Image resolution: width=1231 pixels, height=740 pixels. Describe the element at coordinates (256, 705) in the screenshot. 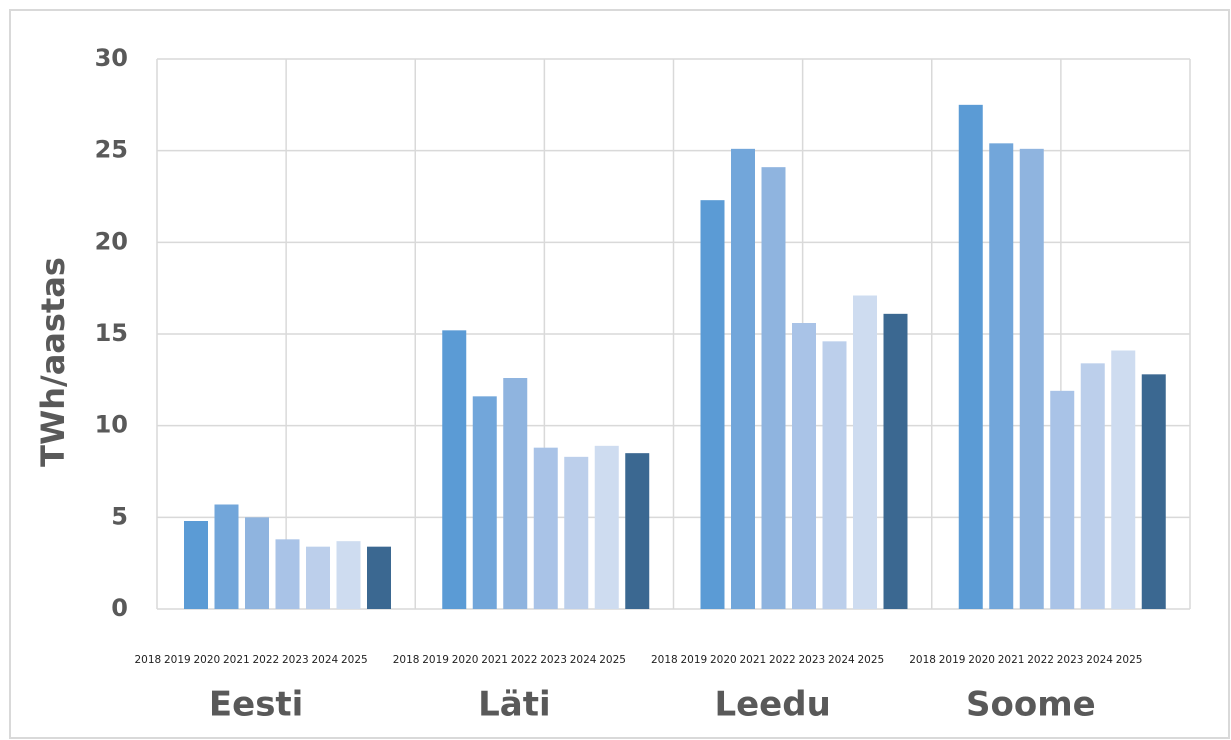

I see `category-label: Eesti` at that location.